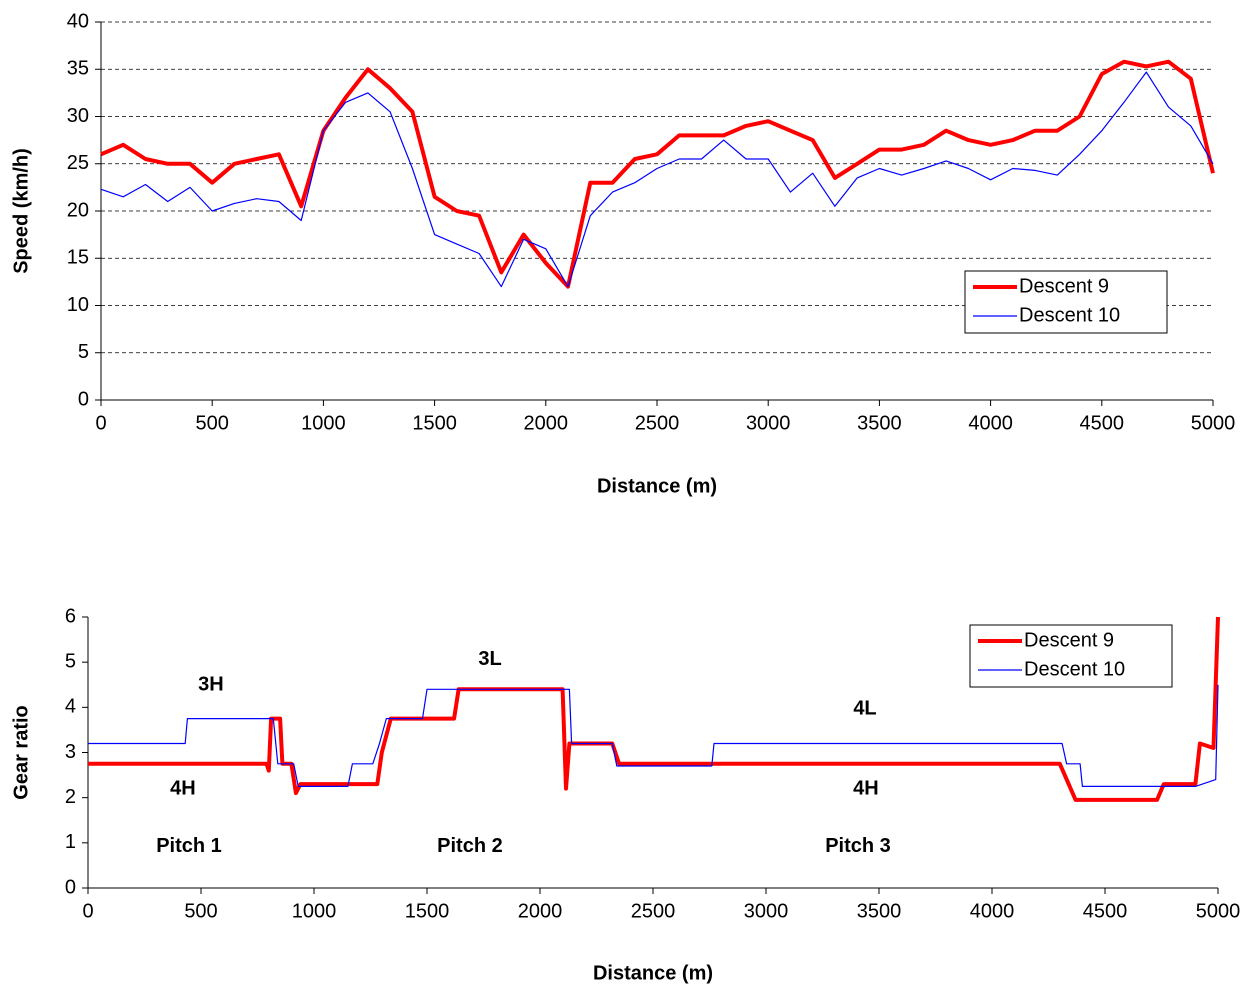  I want to click on series-line, so click(653, 735).